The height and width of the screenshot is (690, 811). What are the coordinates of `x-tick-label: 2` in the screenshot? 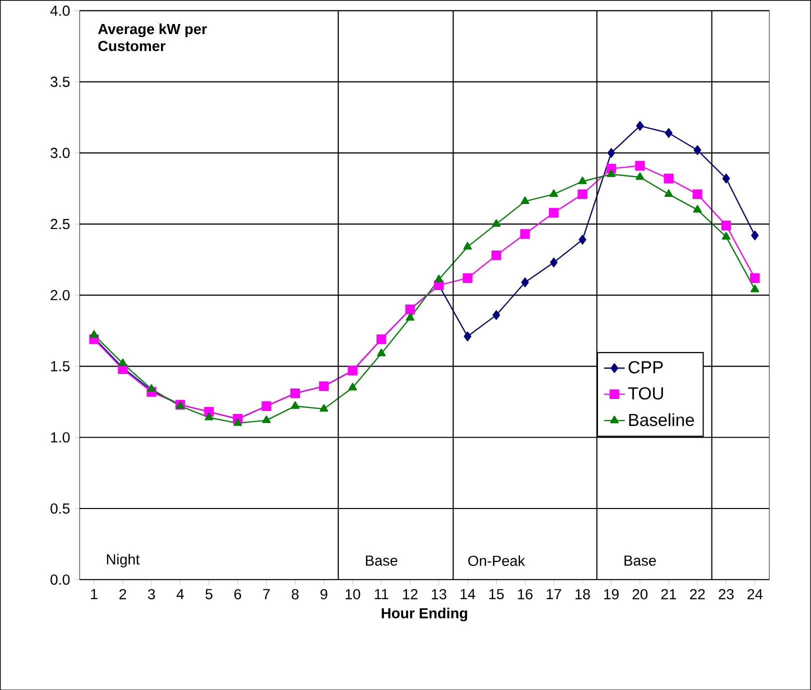 It's located at (122, 594).